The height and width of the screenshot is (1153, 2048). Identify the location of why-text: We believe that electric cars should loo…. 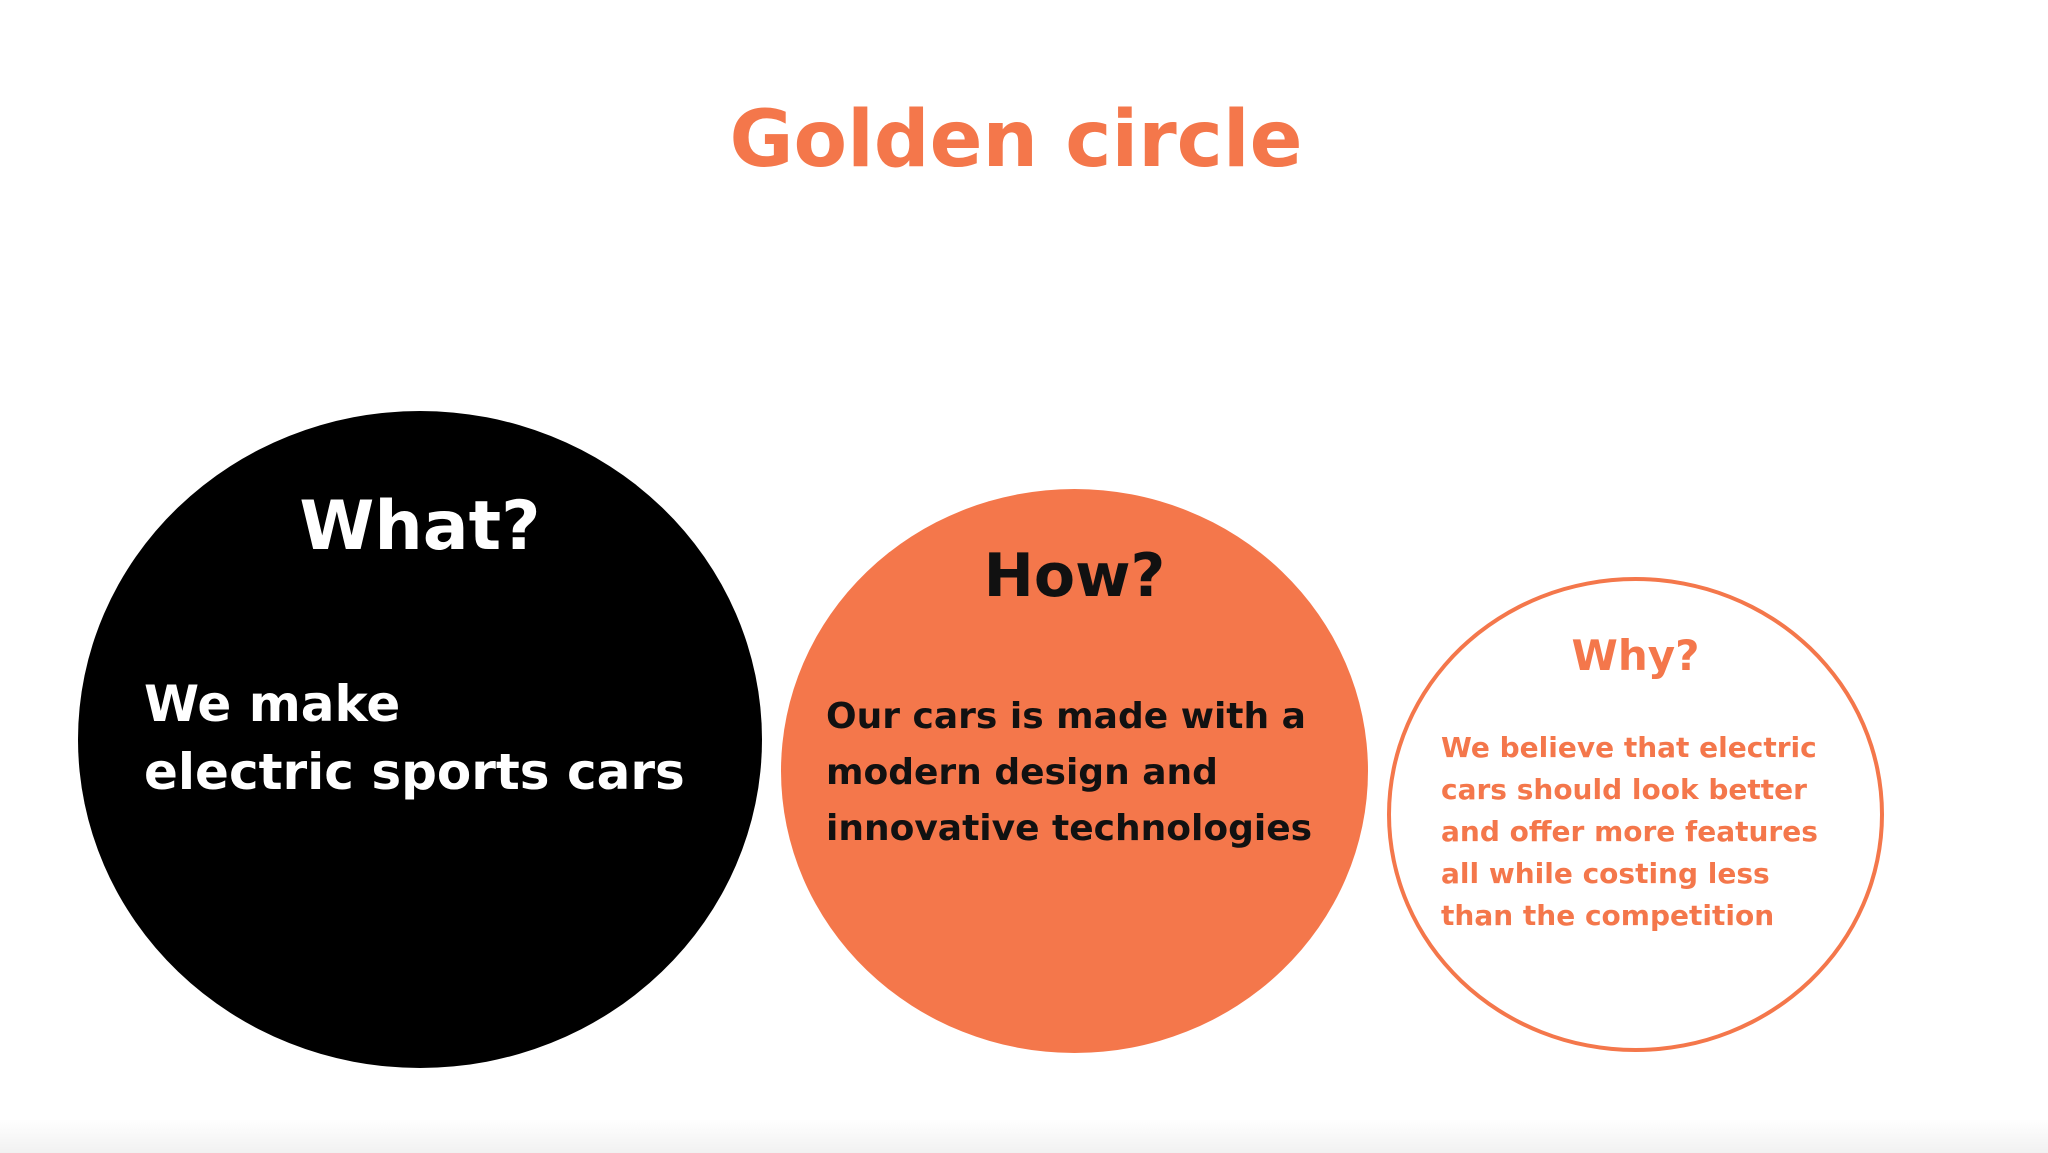
(1629, 831).